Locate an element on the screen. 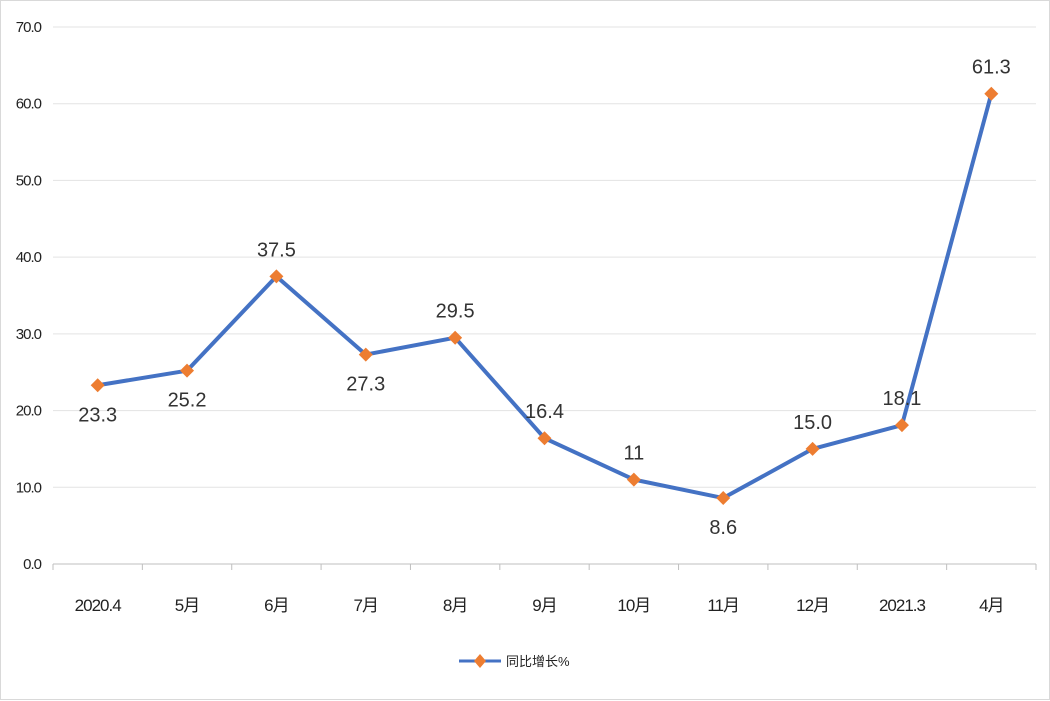 The height and width of the screenshot is (701, 1050). legend-marker-swatch is located at coordinates (480, 661).